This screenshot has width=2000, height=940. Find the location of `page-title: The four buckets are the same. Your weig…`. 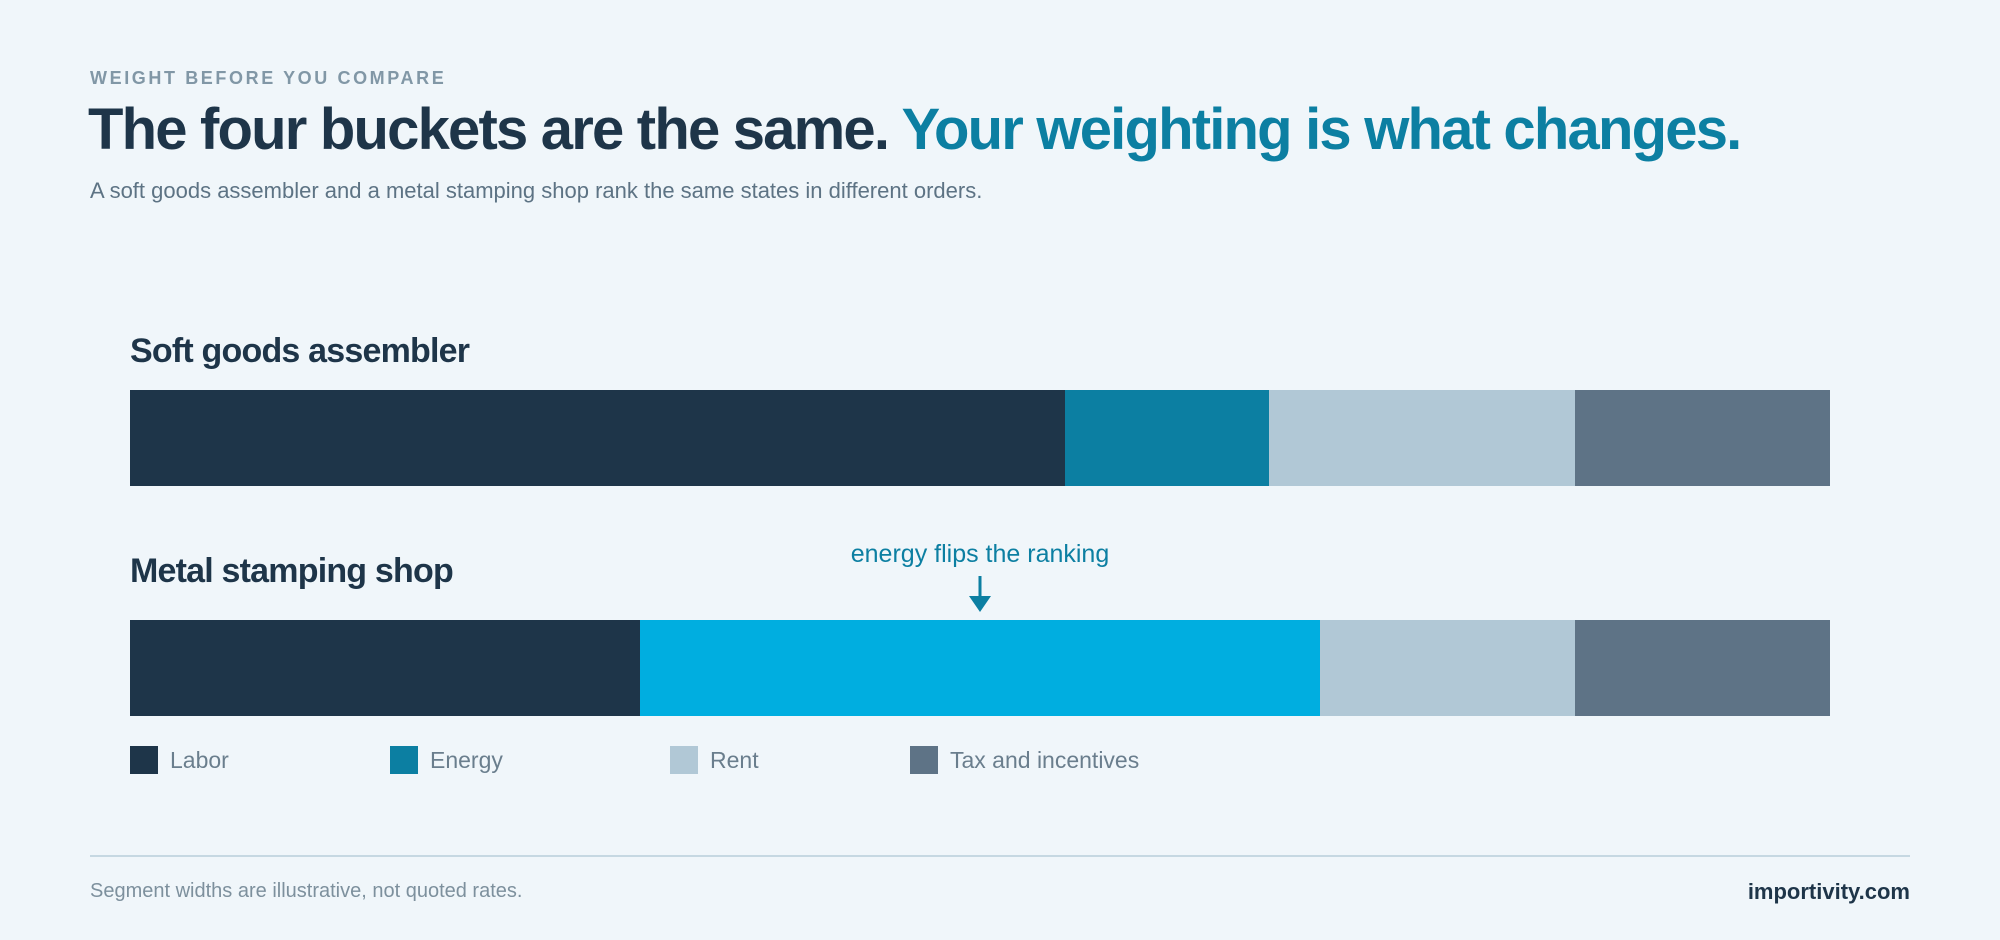

page-title: The four buckets are the same. Your weig… is located at coordinates (915, 129).